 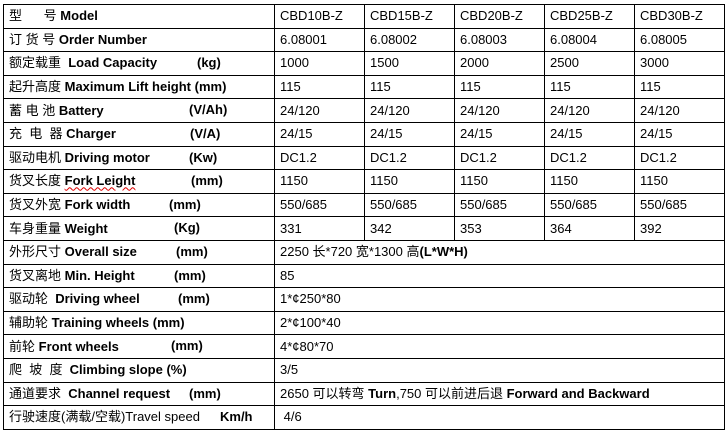 I want to click on label-unit: (V/Ah), so click(x=208, y=110).